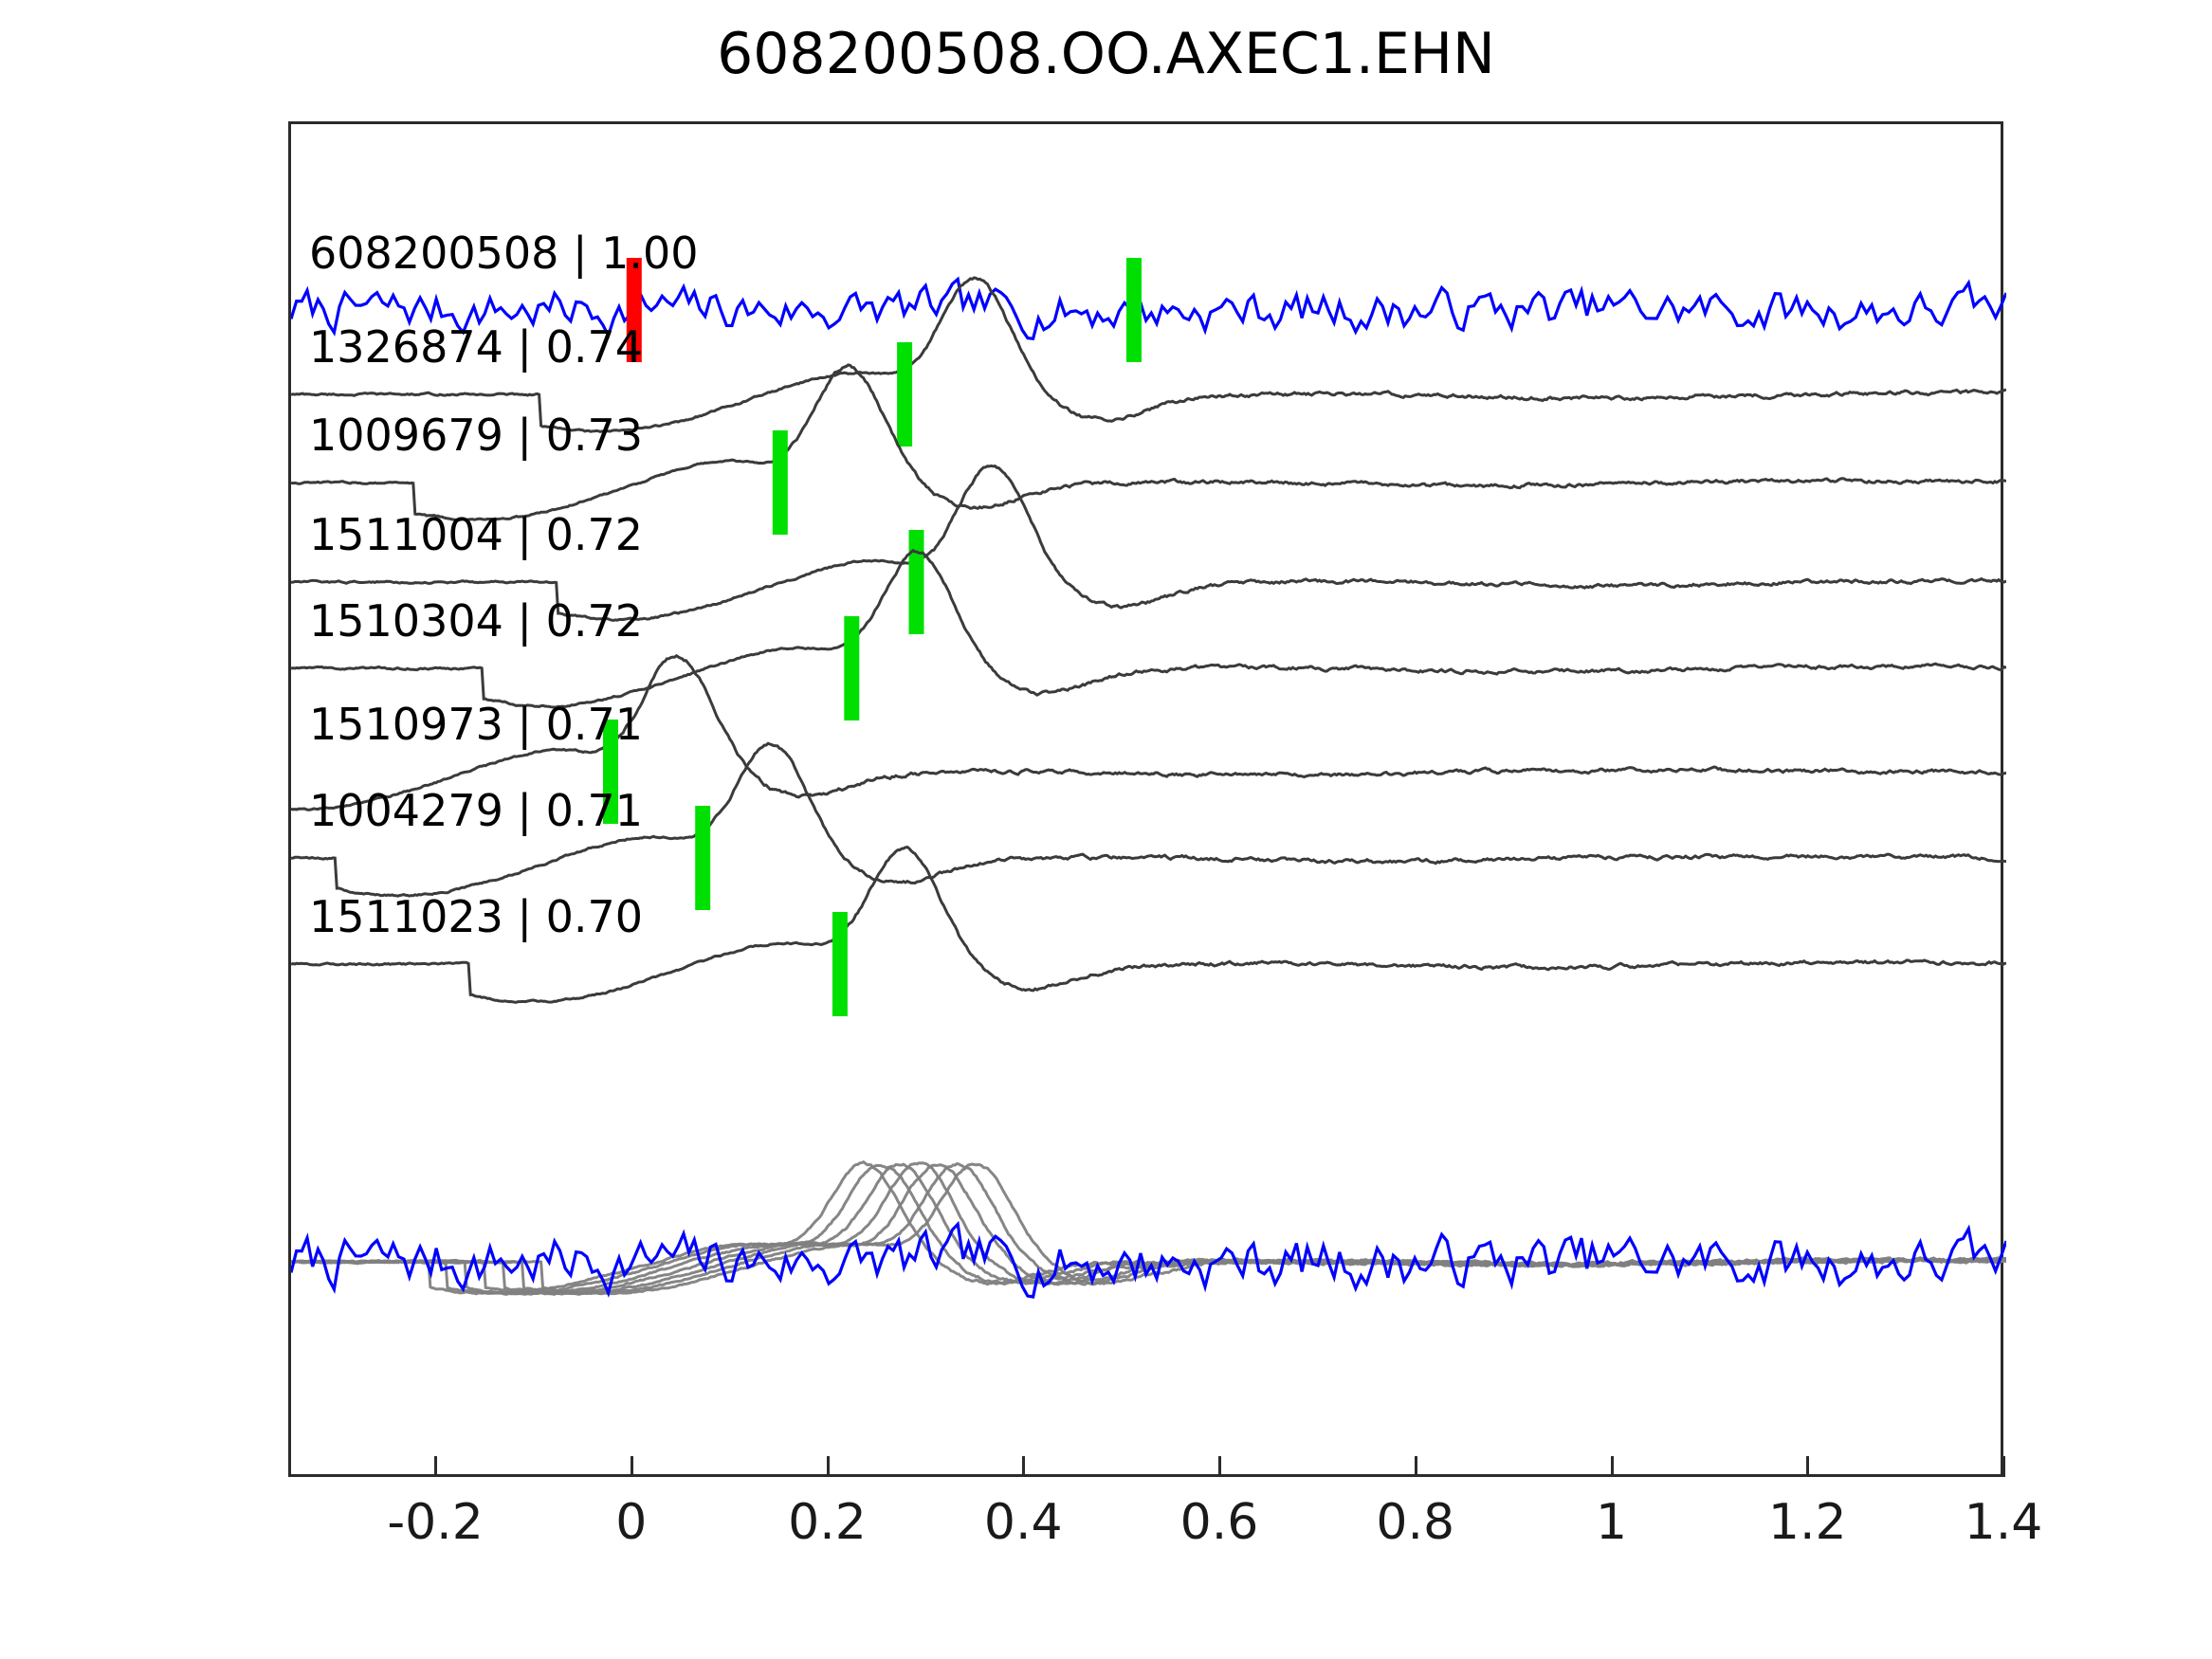 The width and height of the screenshot is (2212, 1659). What do you see at coordinates (435, 1522) in the screenshot?
I see `x-tick-label: -0.2` at bounding box center [435, 1522].